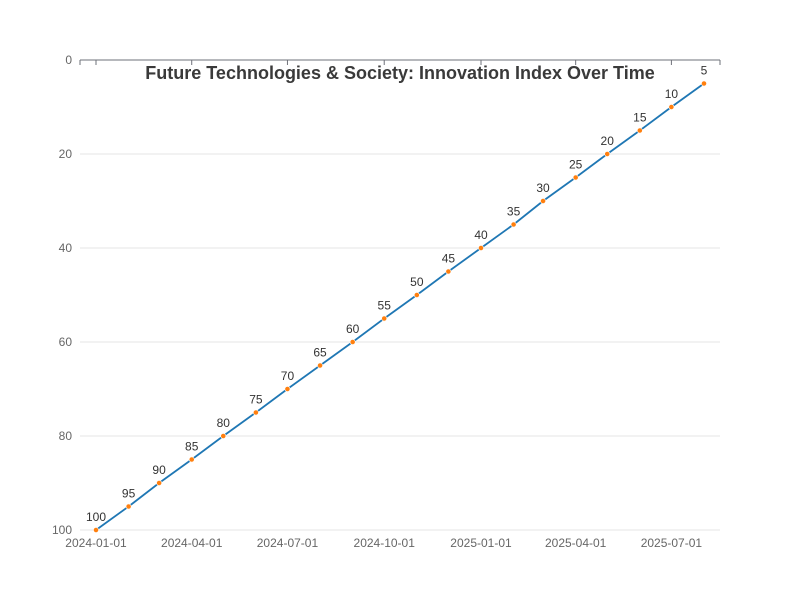 Image resolution: width=800 pixels, height=600 pixels. What do you see at coordinates (288, 376) in the screenshot?
I see `data-label: 70` at bounding box center [288, 376].